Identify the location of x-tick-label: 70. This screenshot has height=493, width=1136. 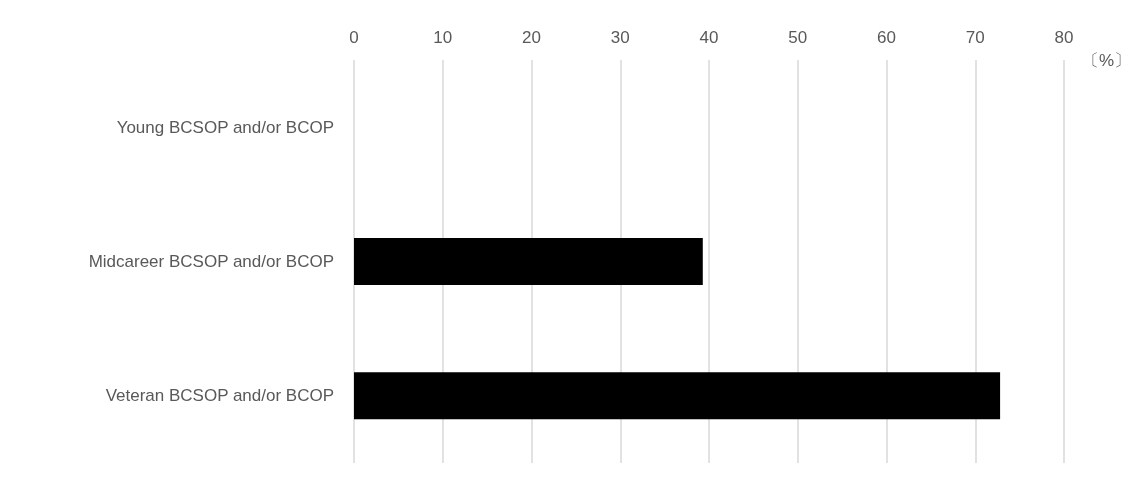
(975, 37).